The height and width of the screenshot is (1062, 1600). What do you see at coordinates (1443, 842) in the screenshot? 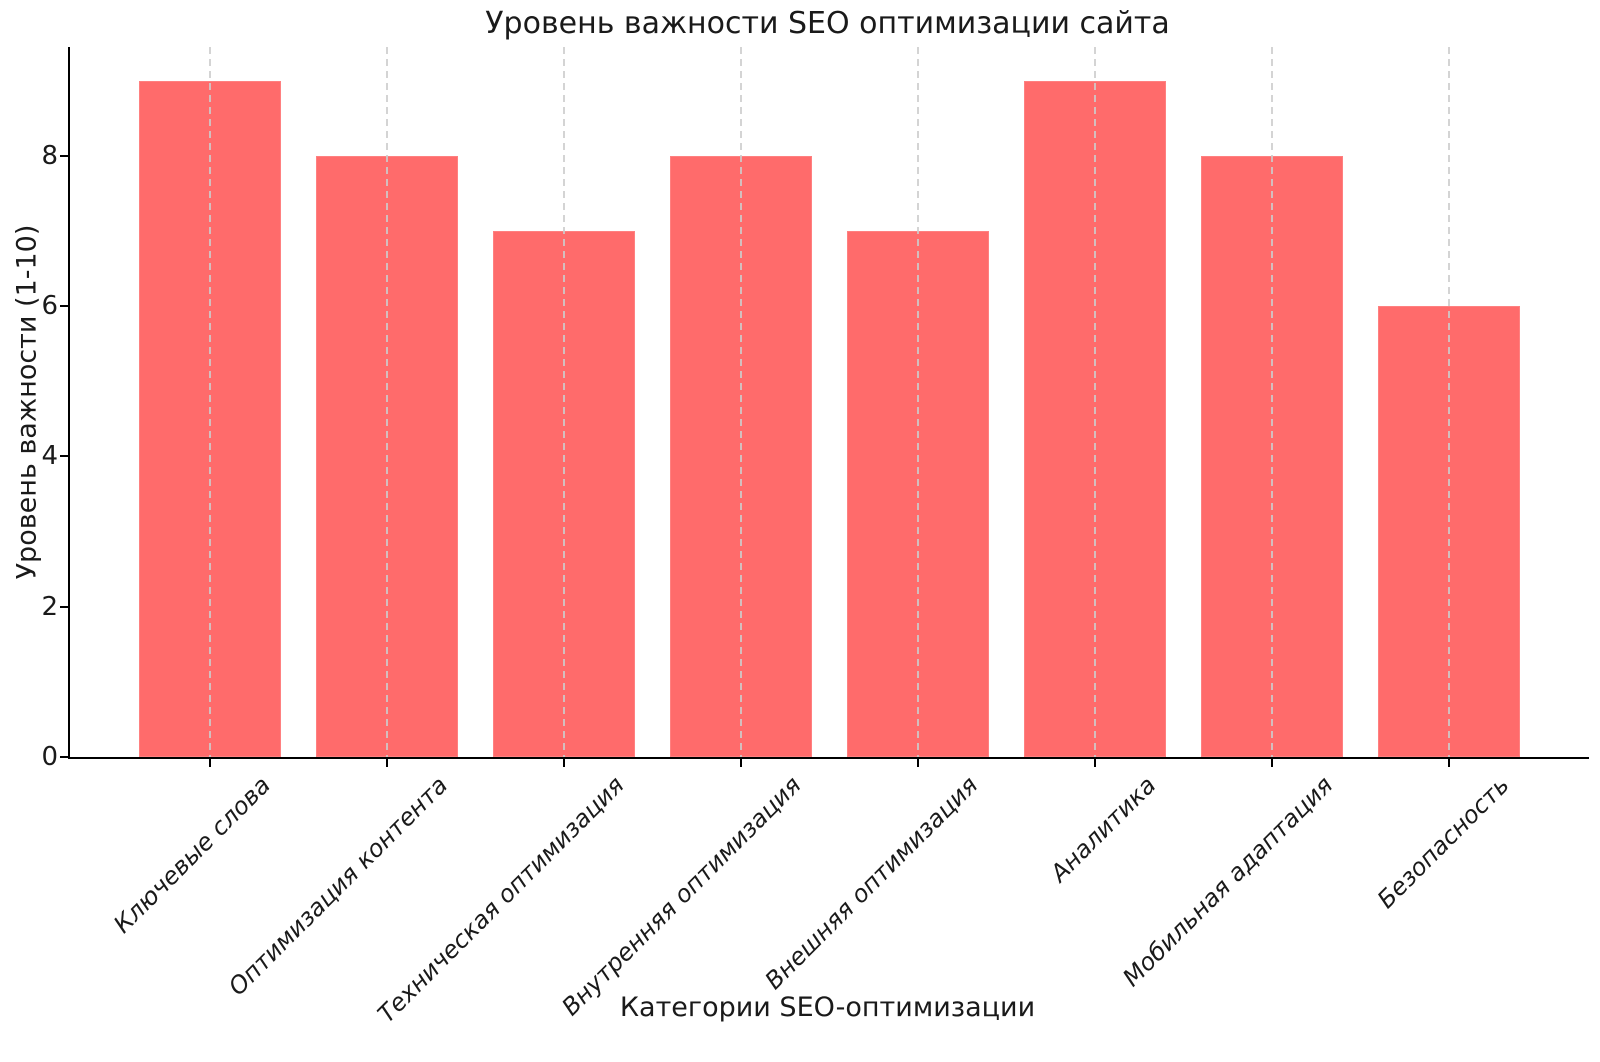
I see `x-tick-label: Безопасность` at bounding box center [1443, 842].